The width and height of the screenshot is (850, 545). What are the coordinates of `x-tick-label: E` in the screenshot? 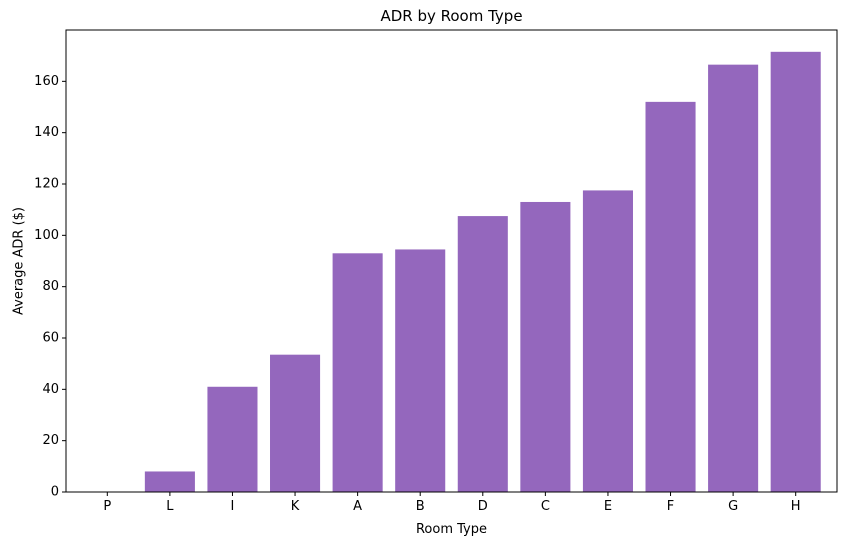 It's located at (608, 506).